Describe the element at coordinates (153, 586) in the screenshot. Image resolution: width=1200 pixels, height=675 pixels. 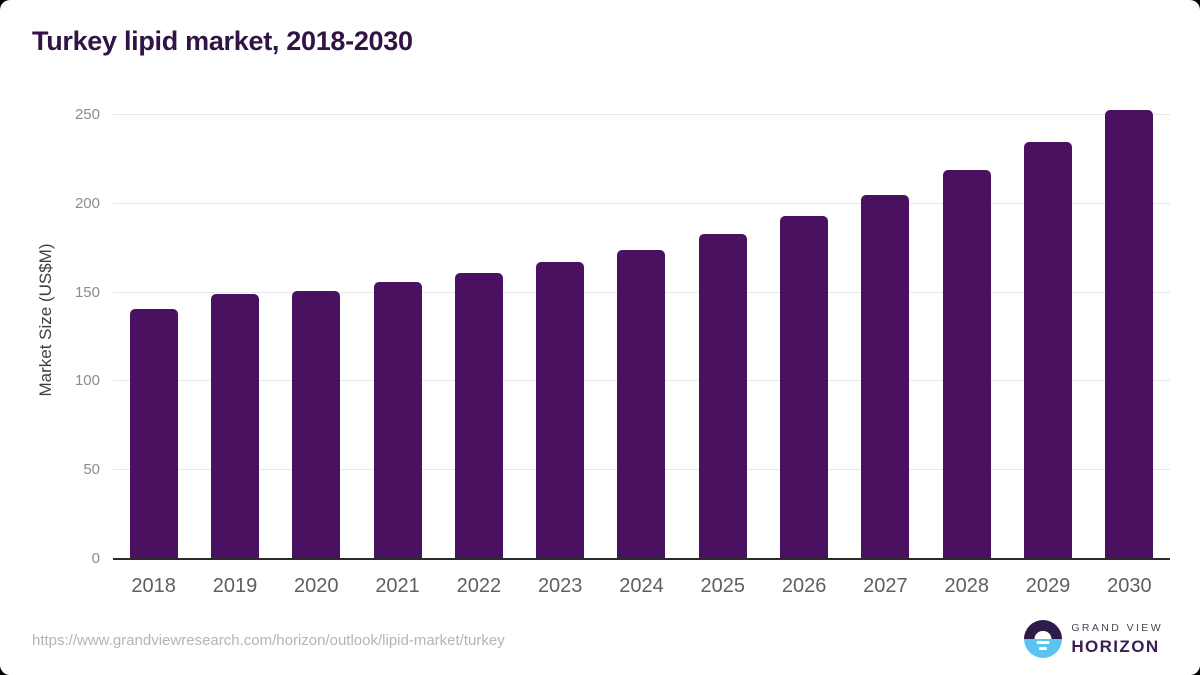
I see `x-tick-2018: 2018` at that location.